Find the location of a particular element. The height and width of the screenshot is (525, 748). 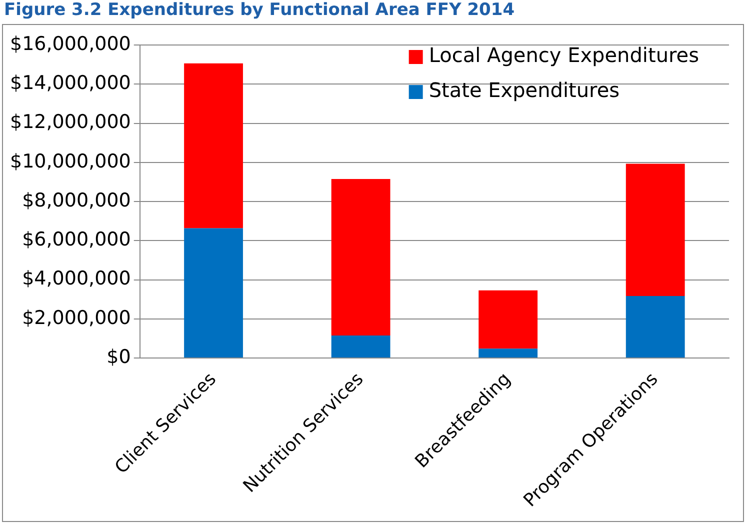

legend-label: Local Agency Expenditures is located at coordinates (564, 55).